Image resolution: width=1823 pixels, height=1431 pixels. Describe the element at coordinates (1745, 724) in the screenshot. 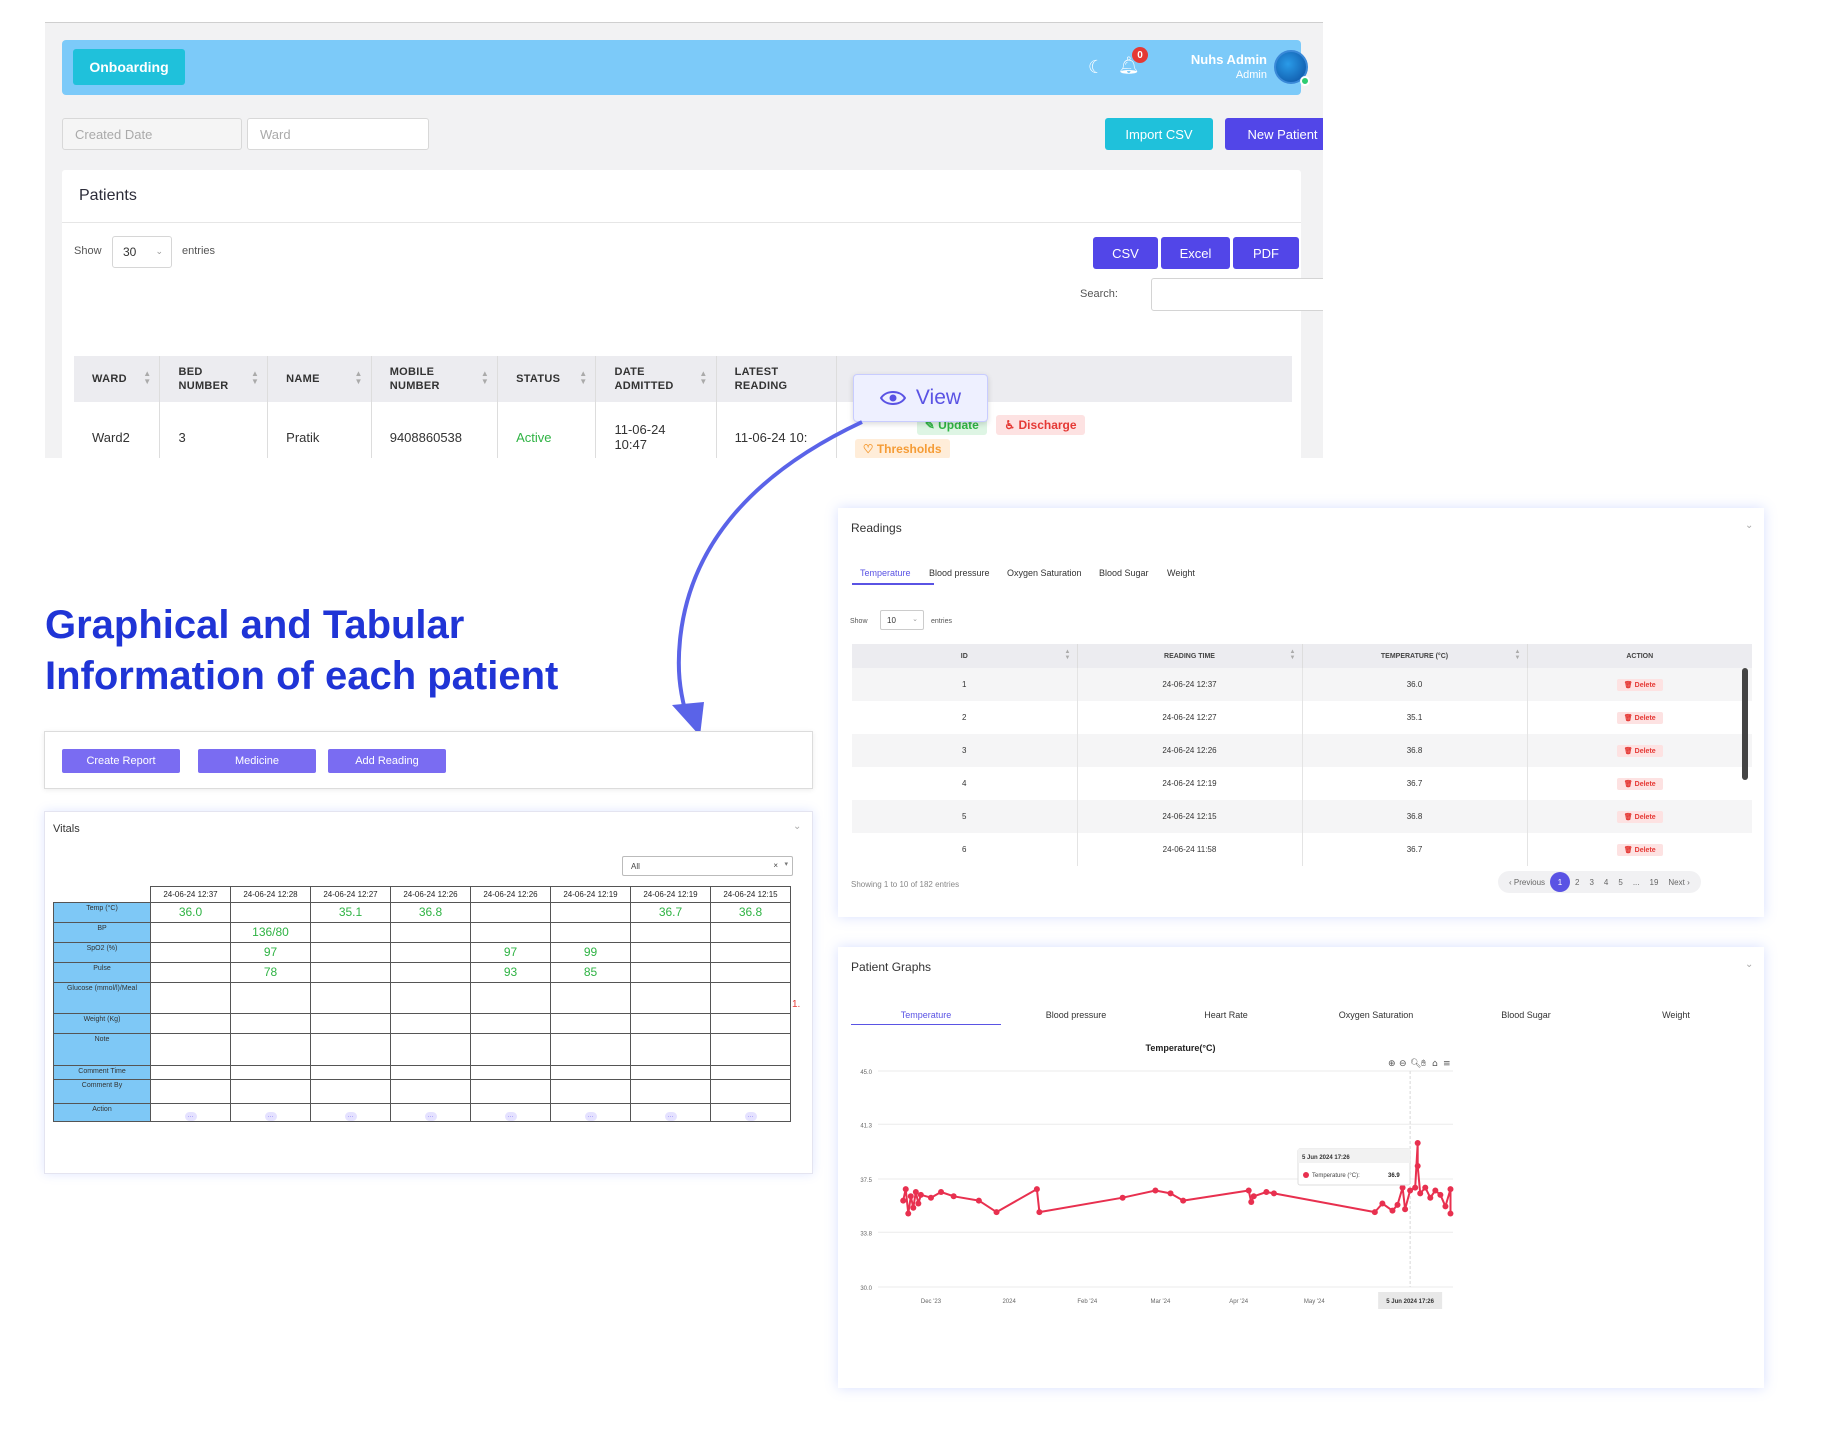

I see `scrollbar` at that location.